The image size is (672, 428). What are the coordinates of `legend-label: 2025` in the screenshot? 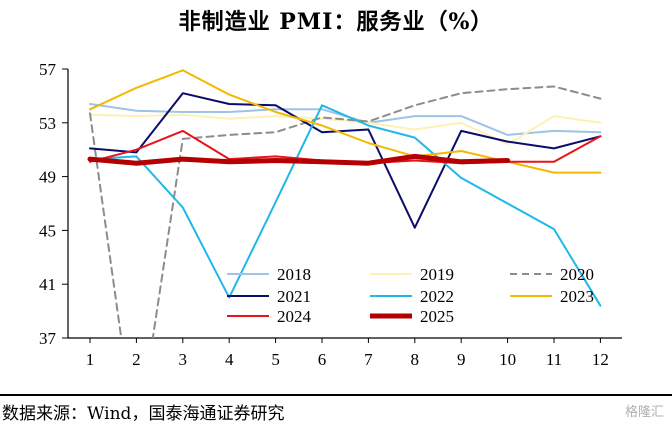 It's located at (437, 316).